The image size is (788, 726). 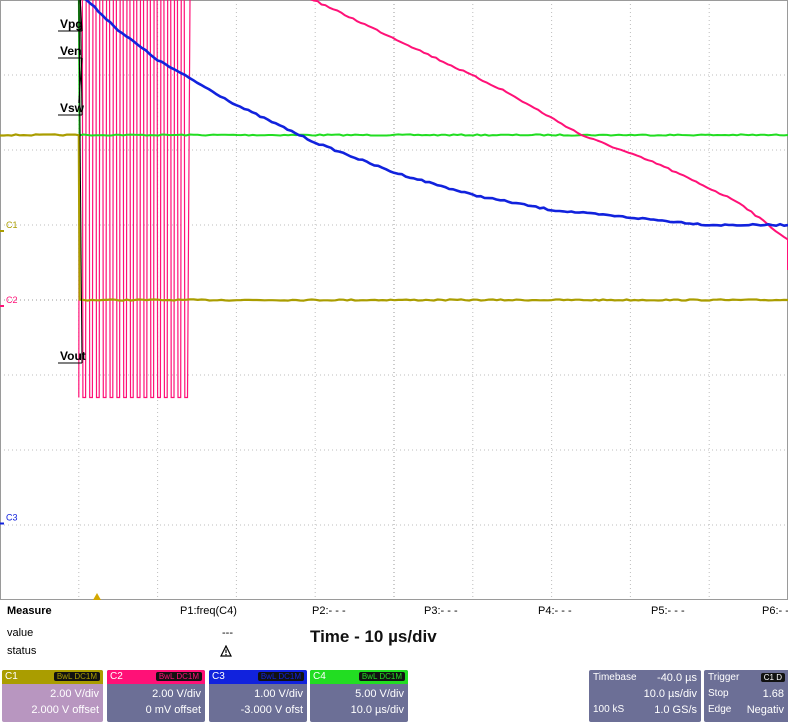 What do you see at coordinates (218, 676) in the screenshot?
I see `channel-name: C3` at bounding box center [218, 676].